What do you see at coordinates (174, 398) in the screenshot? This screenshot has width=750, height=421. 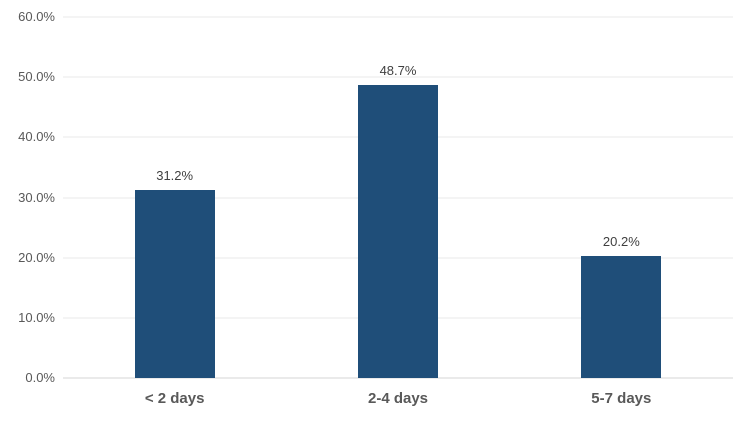 I see `category-label: < 2 days` at bounding box center [174, 398].